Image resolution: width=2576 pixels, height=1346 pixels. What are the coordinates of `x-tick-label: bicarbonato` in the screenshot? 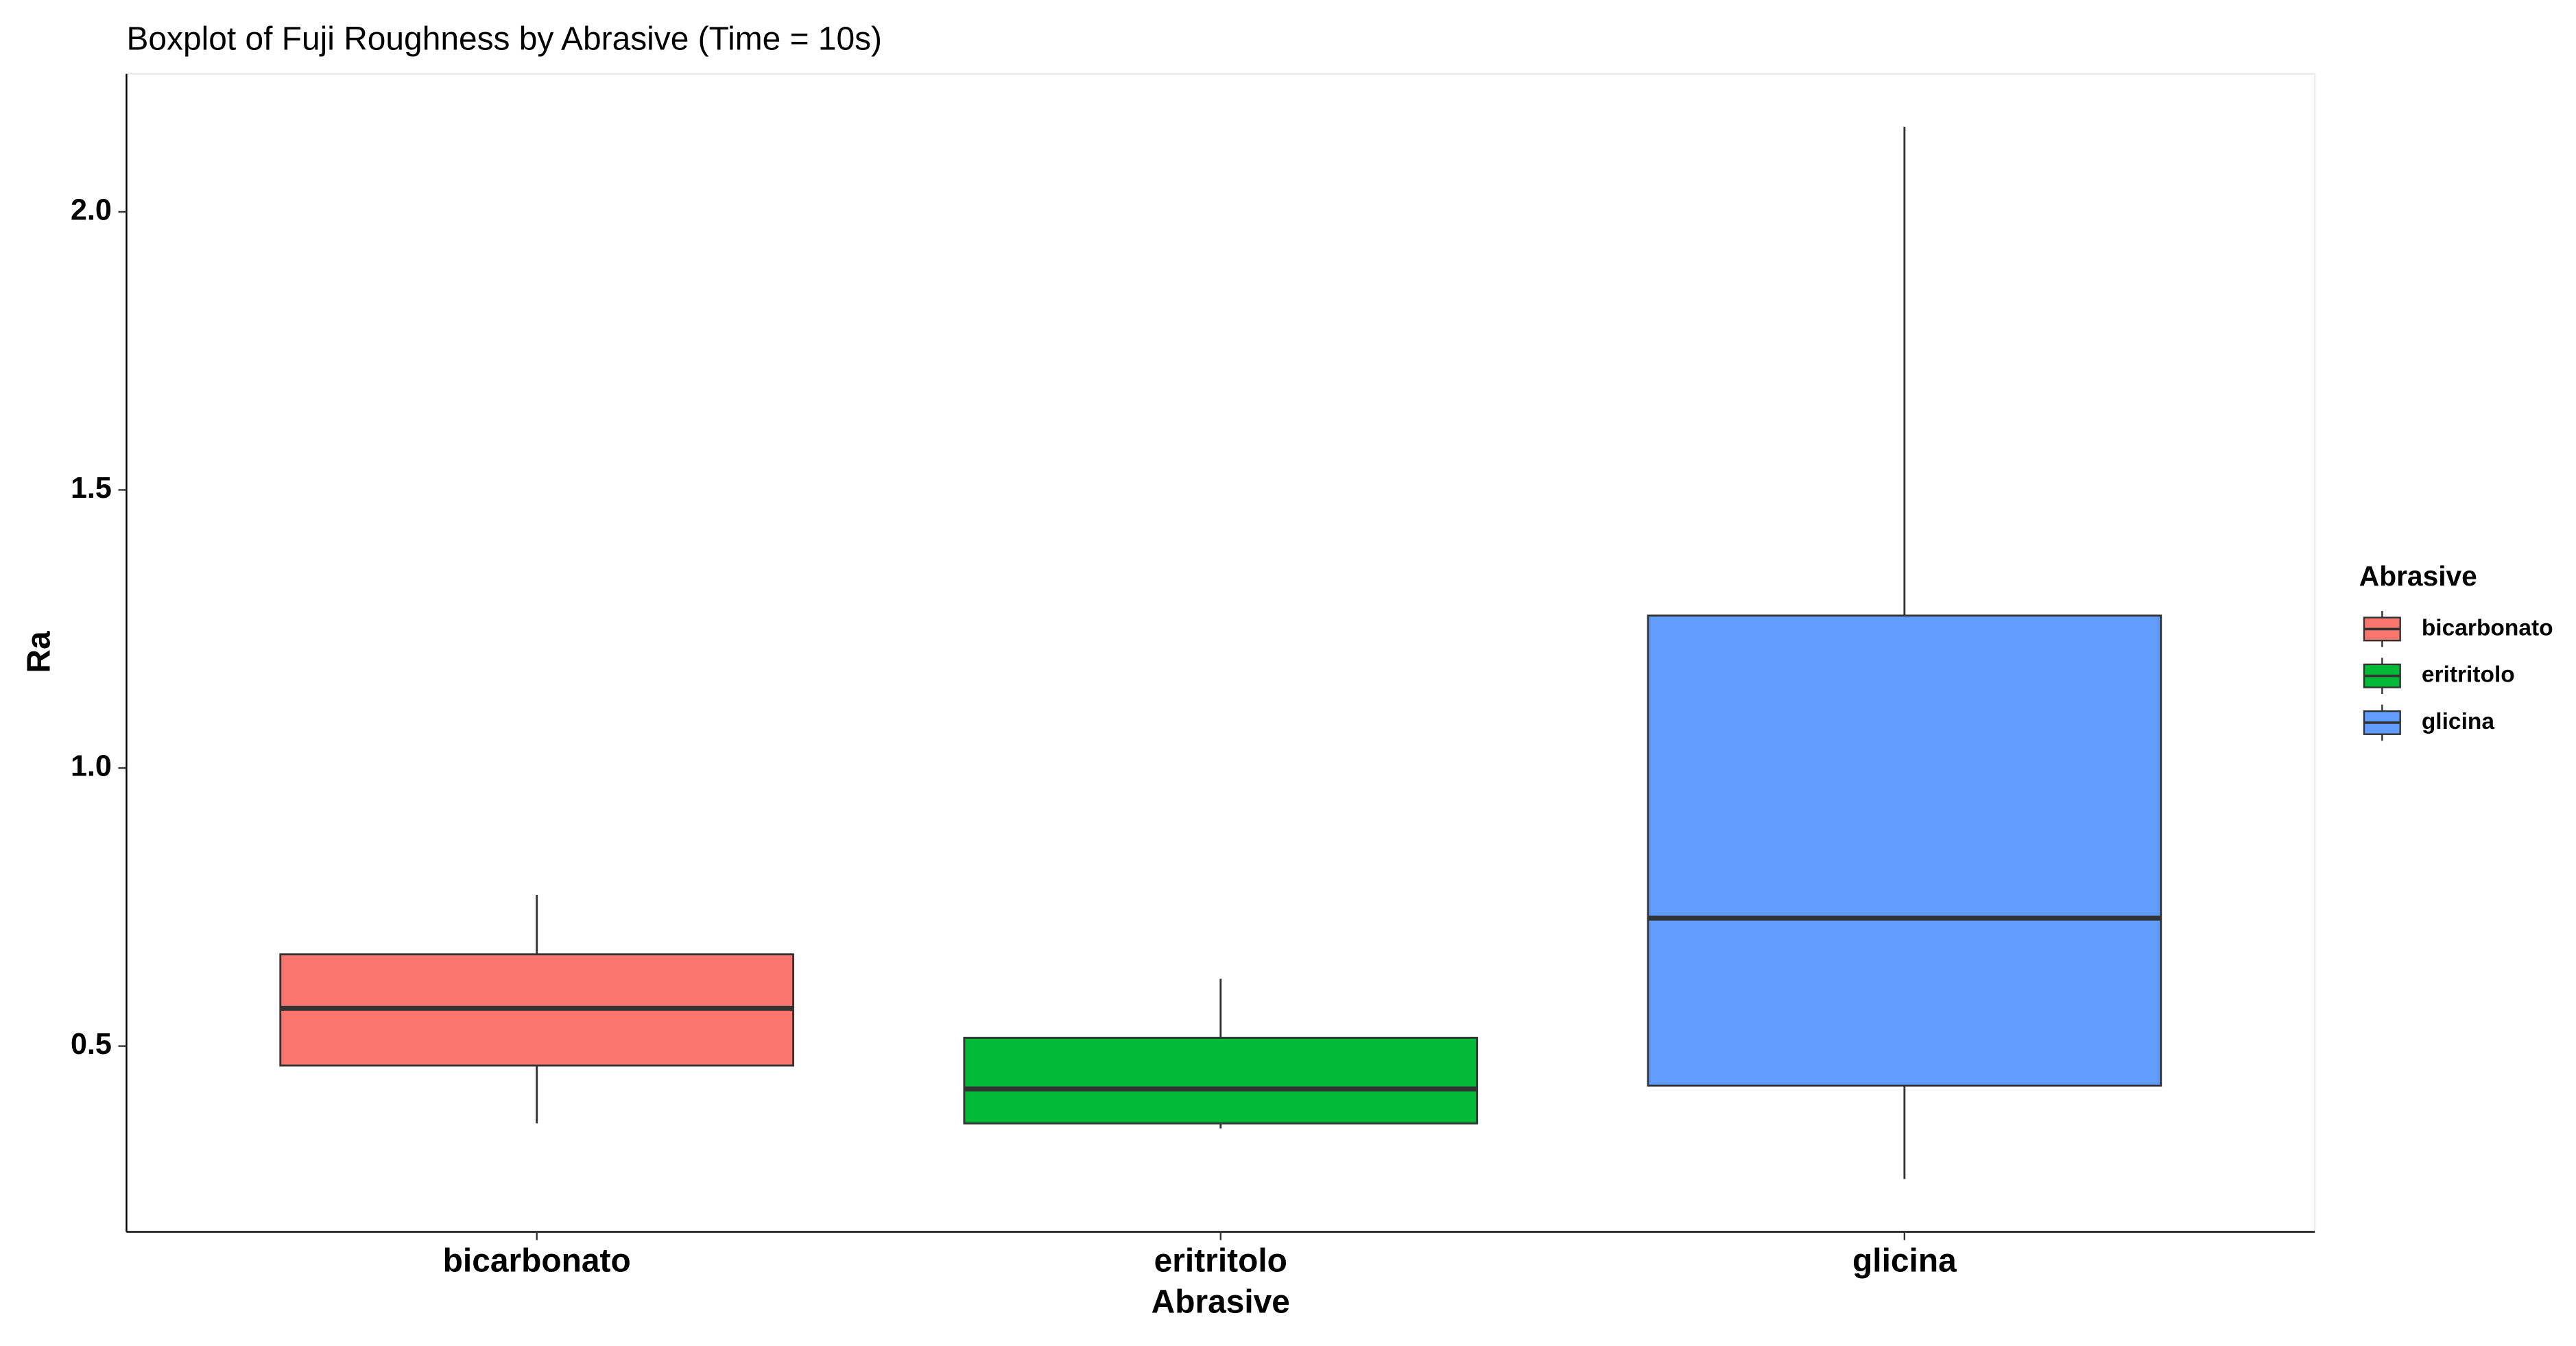 It's located at (537, 1261).